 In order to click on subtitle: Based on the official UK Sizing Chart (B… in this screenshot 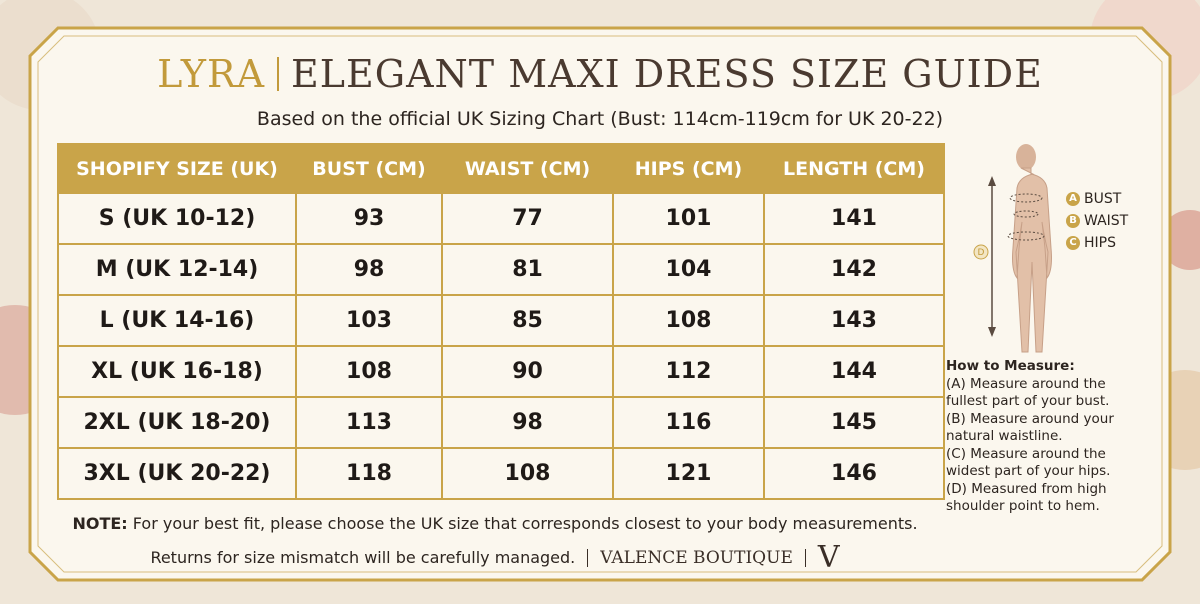, I will do `click(600, 119)`.